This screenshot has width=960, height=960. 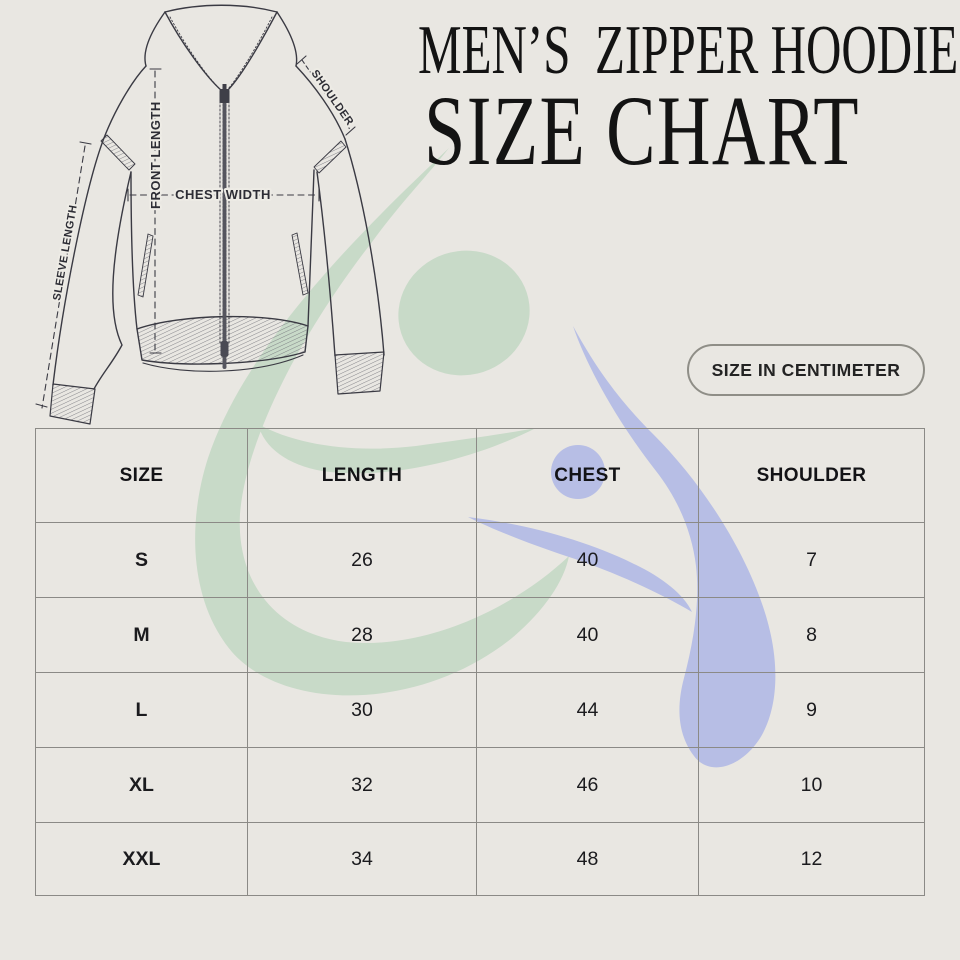 What do you see at coordinates (332, 98) in the screenshot?
I see `shoulder-label: SHOULDER` at bounding box center [332, 98].